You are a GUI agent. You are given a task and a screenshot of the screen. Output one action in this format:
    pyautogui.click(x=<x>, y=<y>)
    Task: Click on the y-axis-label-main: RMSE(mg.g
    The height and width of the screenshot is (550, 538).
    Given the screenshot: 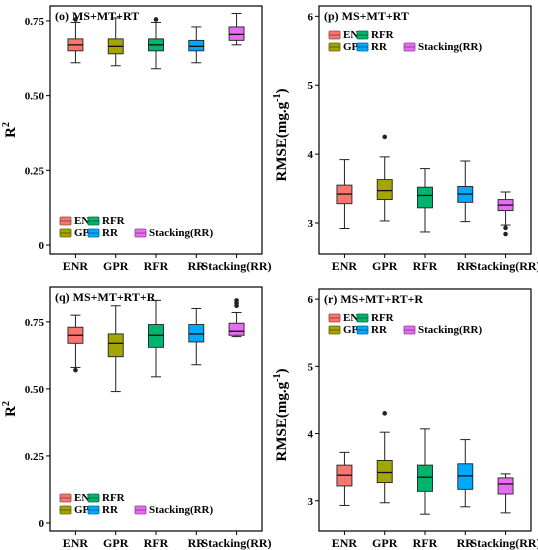 What is the action you would take?
    pyautogui.click(x=282, y=141)
    